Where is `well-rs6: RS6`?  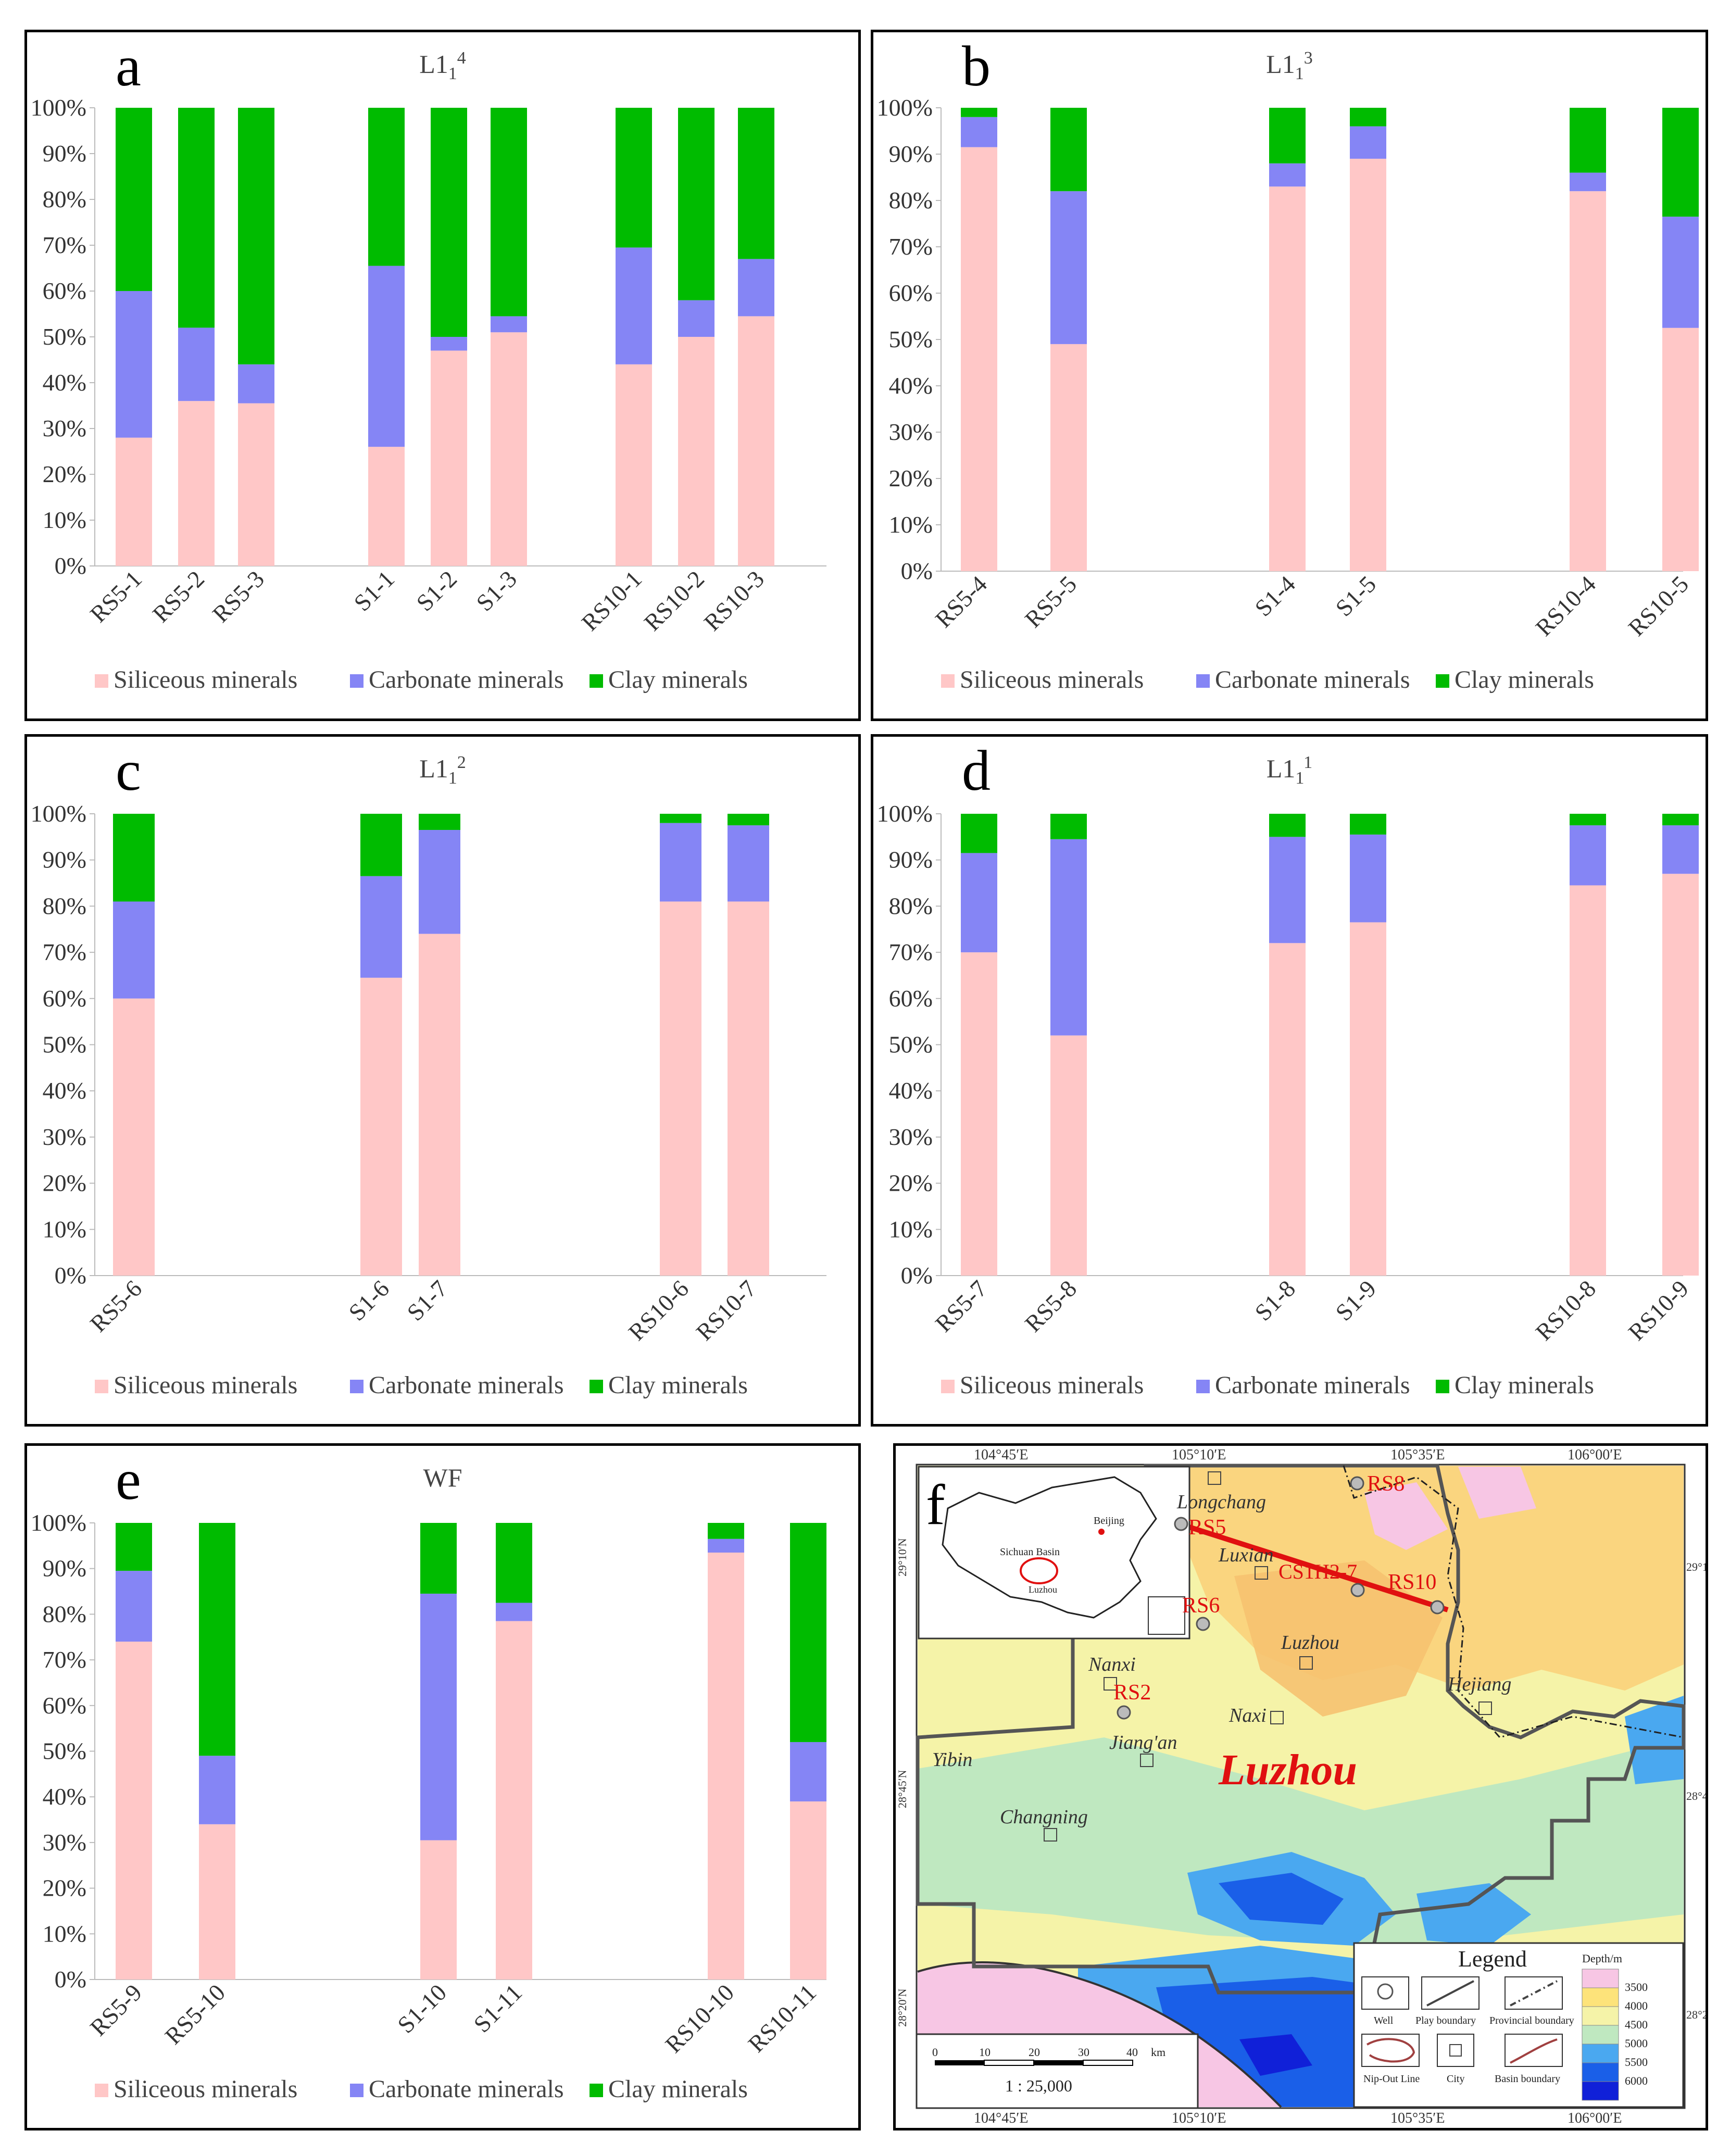 well-rs6: RS6 is located at coordinates (1201, 1613).